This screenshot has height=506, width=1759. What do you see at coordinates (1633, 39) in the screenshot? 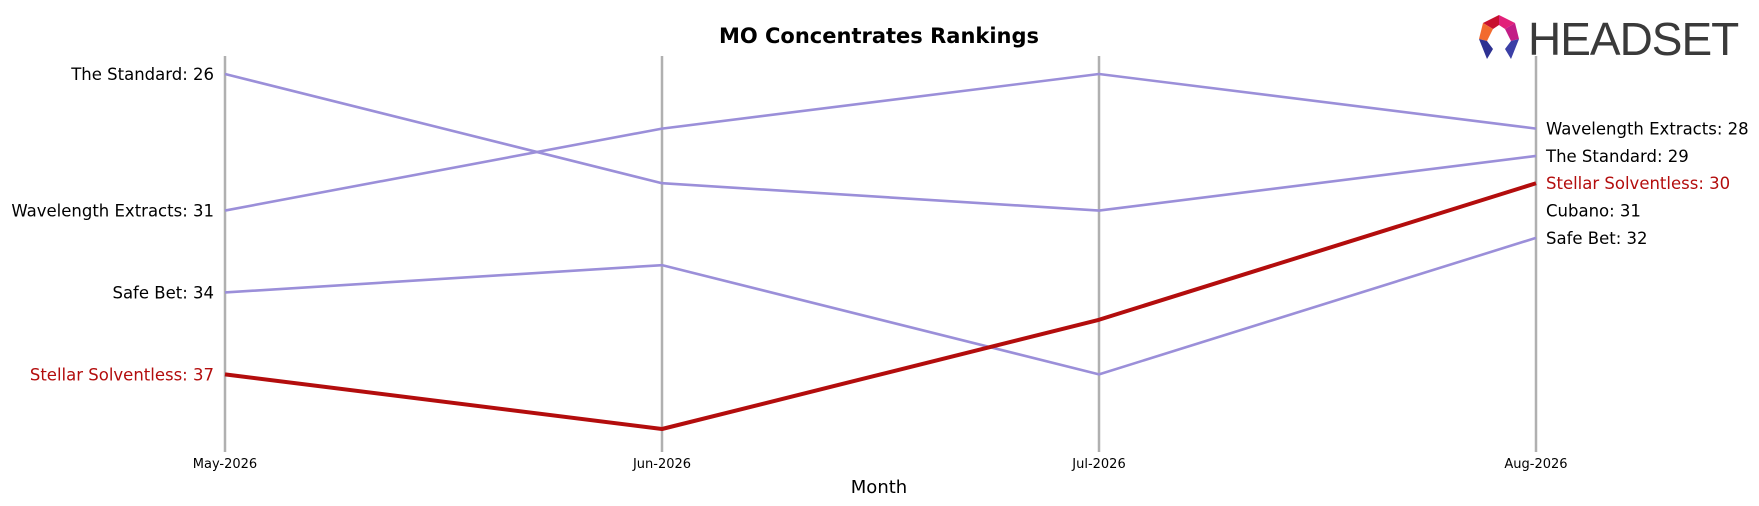
I see `headset-logo-text: HEADSET` at bounding box center [1633, 39].